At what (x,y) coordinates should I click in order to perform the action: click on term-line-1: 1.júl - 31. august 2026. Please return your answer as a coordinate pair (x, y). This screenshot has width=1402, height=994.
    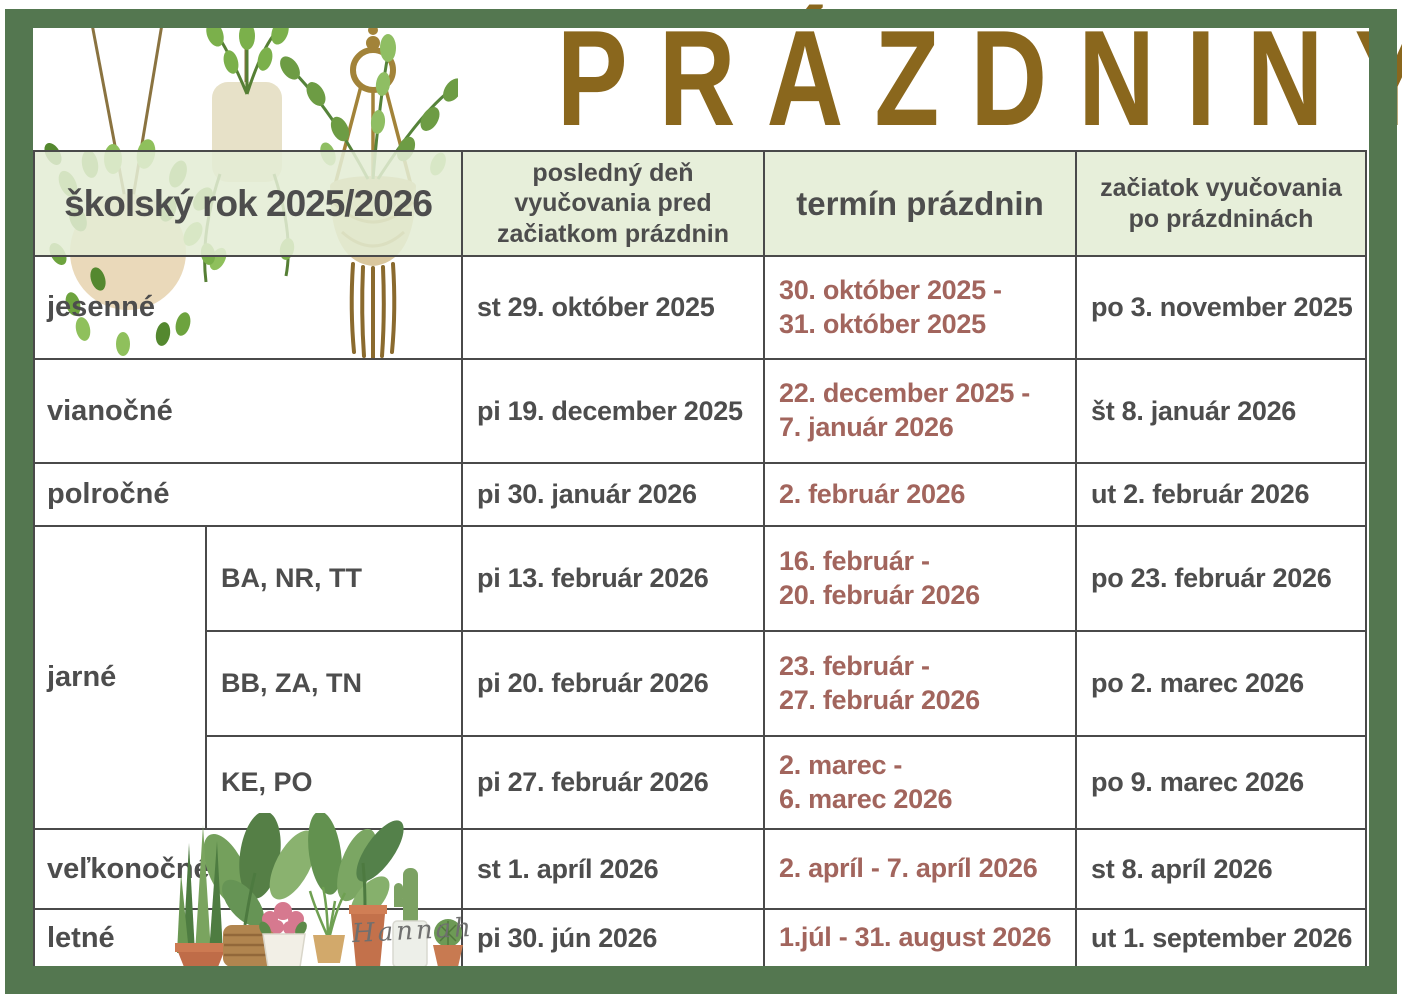
    Looking at the image, I should click on (915, 937).